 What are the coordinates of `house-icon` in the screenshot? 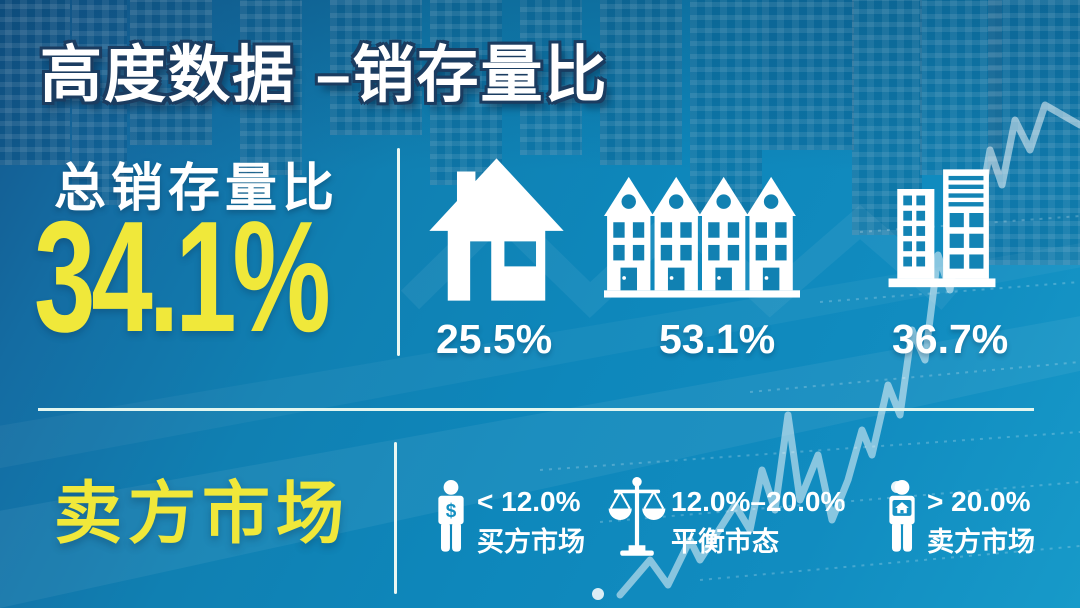 It's located at (496, 229).